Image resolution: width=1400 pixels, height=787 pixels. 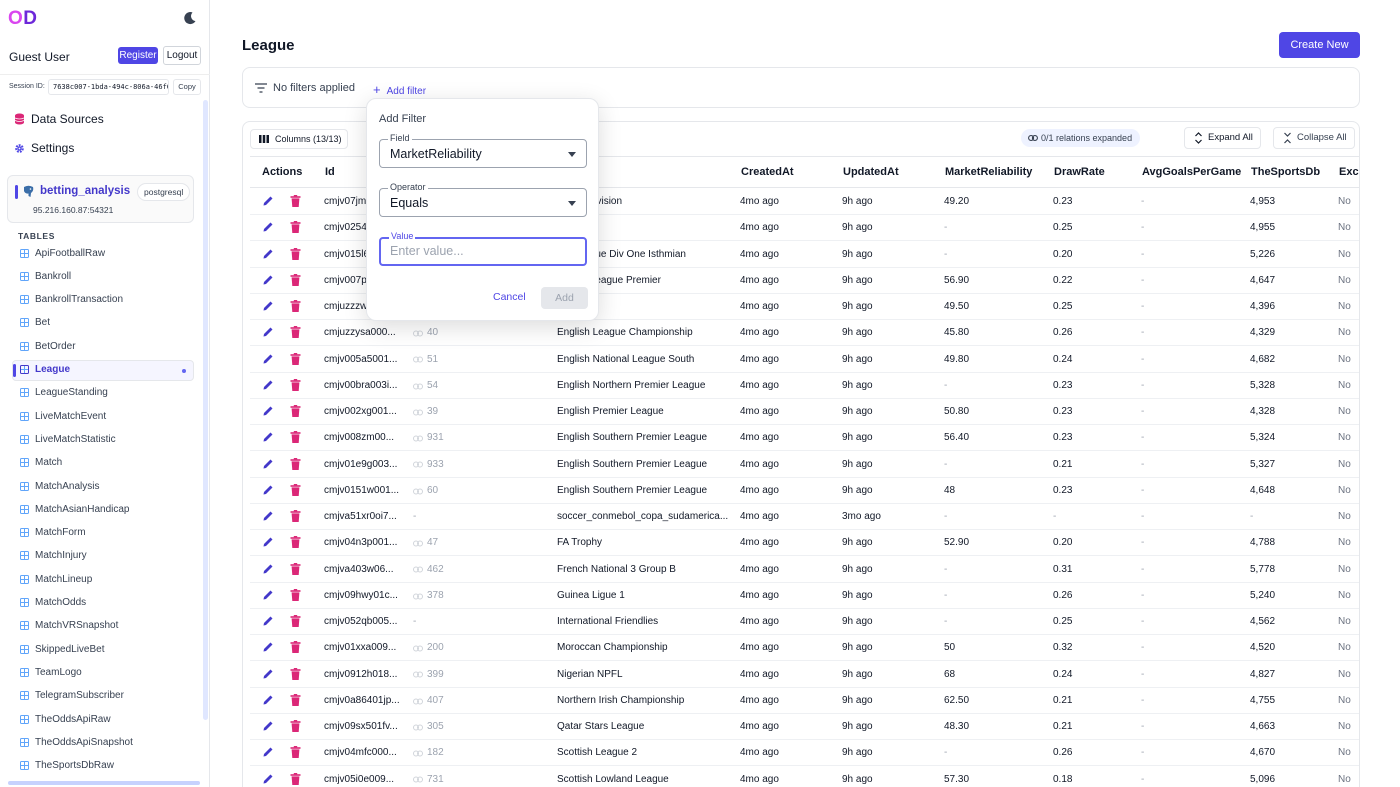 I want to click on field-select: Field MarketReliability, so click(x=483, y=150).